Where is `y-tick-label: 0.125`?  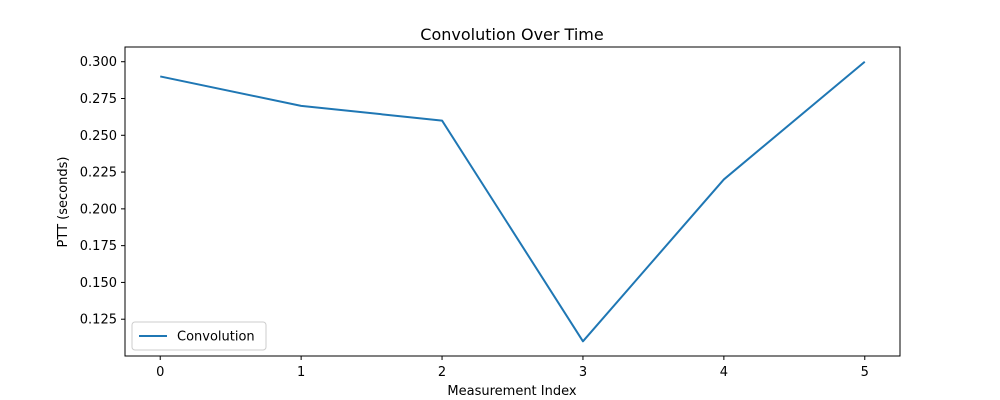
y-tick-label: 0.125 is located at coordinates (98, 320).